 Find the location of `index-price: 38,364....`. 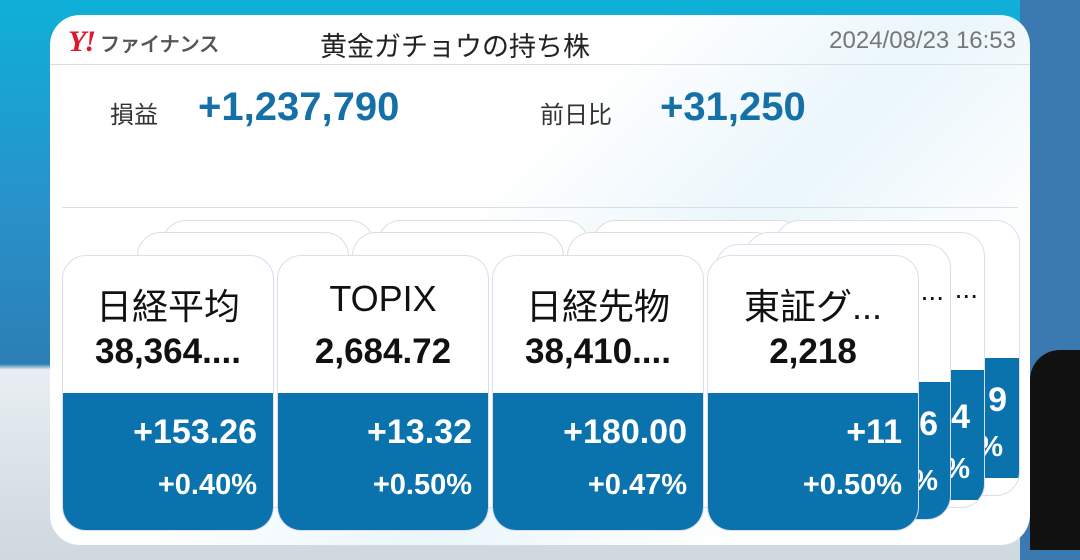

index-price: 38,364.... is located at coordinates (168, 351).